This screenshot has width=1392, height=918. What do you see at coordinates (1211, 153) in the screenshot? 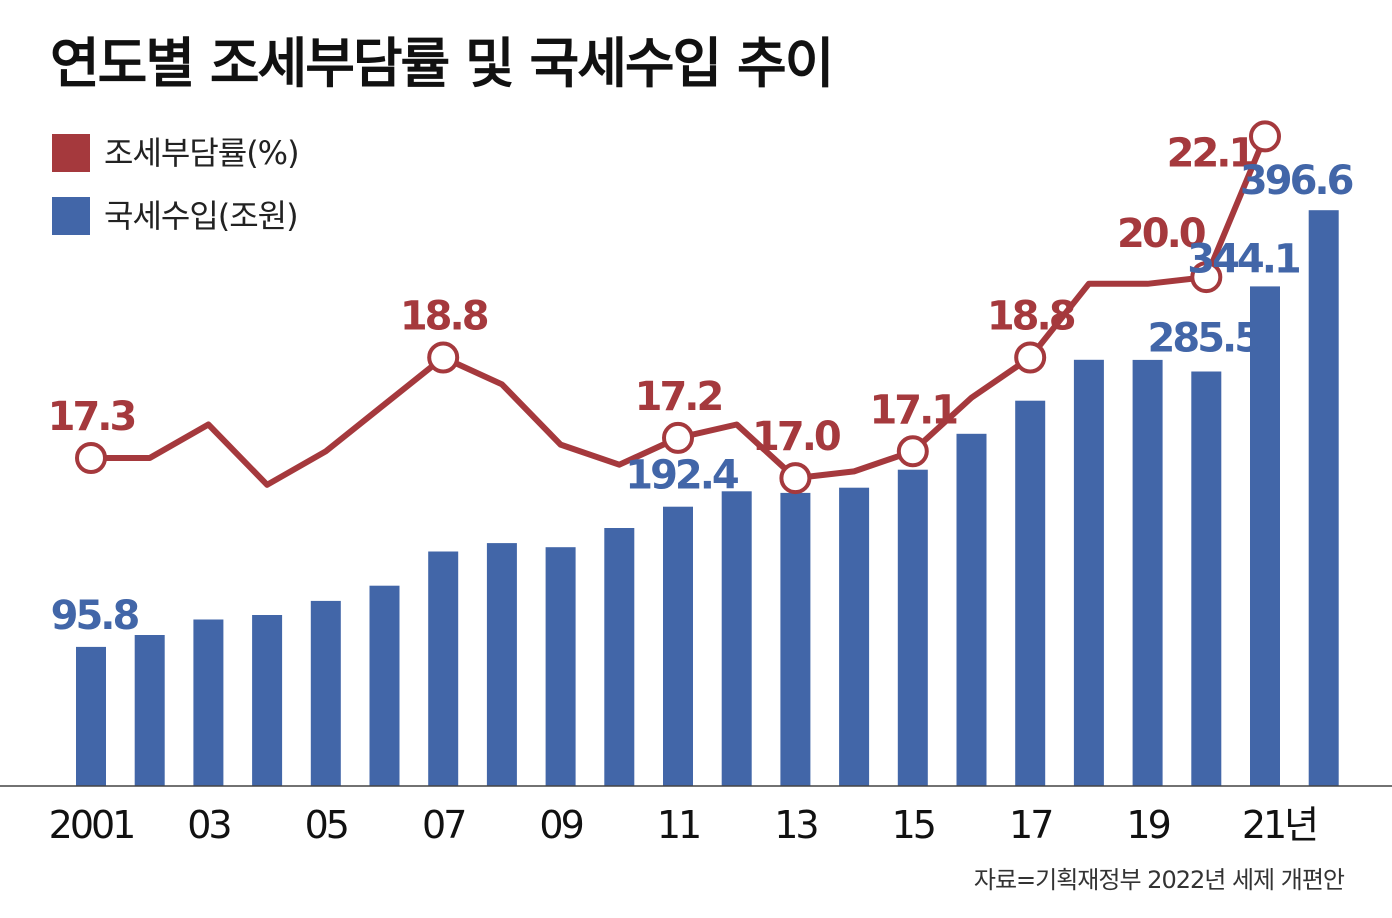
I see `tax-burden-label-2021: 22.1` at bounding box center [1211, 153].